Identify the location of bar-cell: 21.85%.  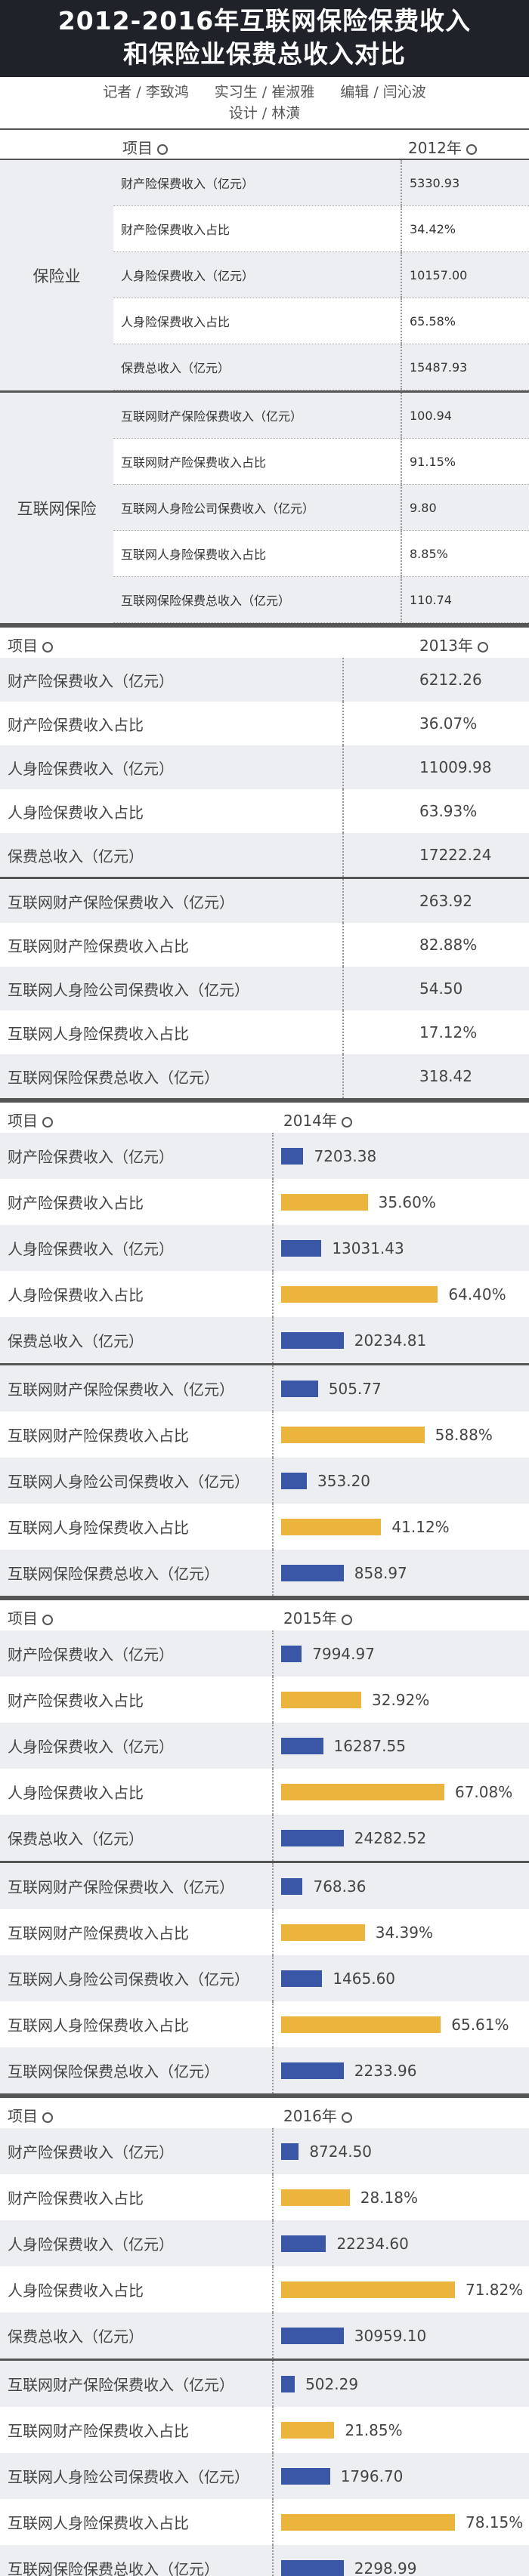
(401, 2430).